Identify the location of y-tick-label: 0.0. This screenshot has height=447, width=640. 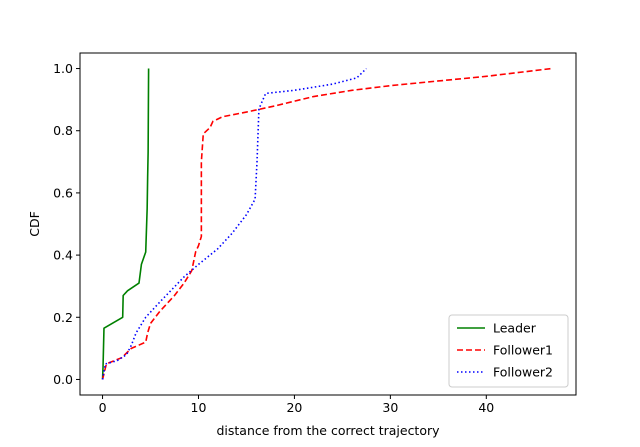
(63, 379).